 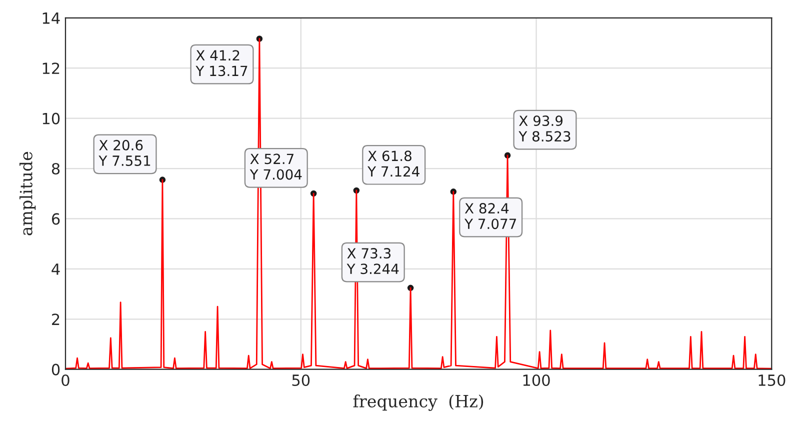 What do you see at coordinates (490, 216) in the screenshot?
I see `annotation: X 82.4 Y 7.077` at bounding box center [490, 216].